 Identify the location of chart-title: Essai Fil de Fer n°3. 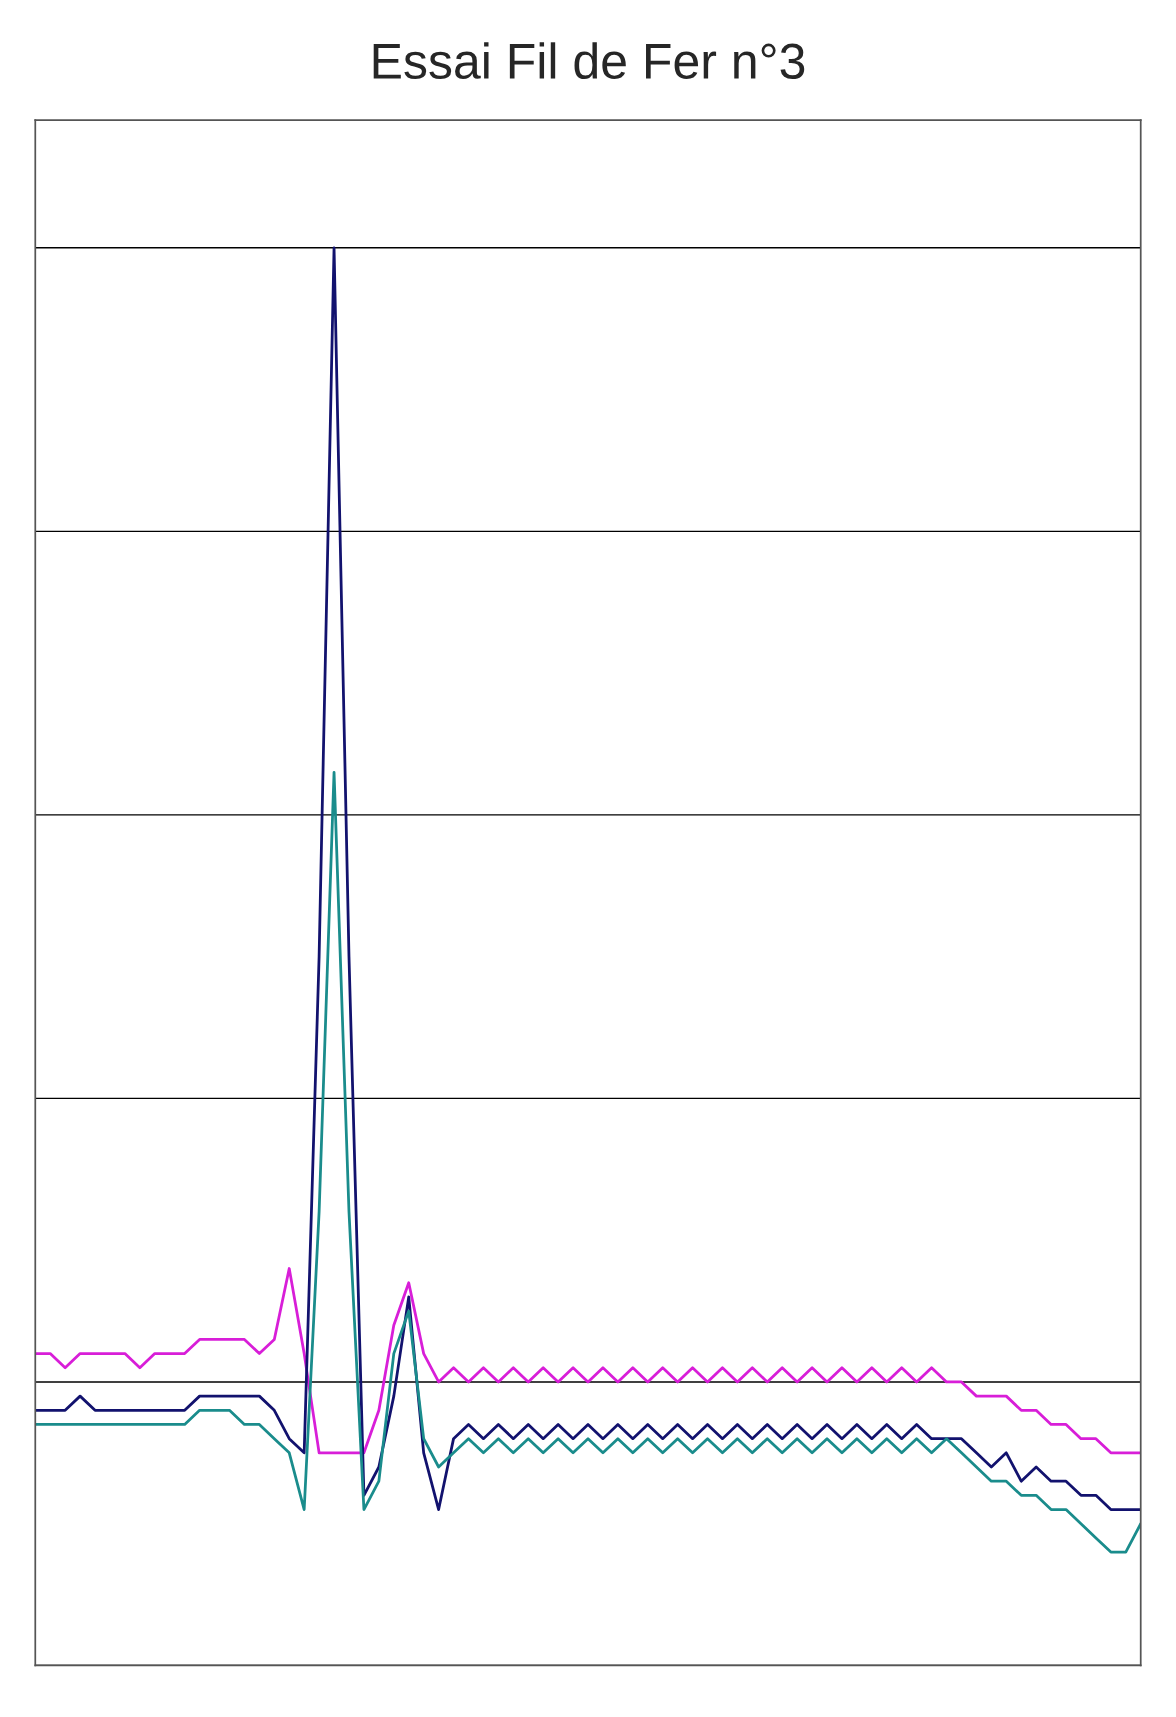
(589, 61).